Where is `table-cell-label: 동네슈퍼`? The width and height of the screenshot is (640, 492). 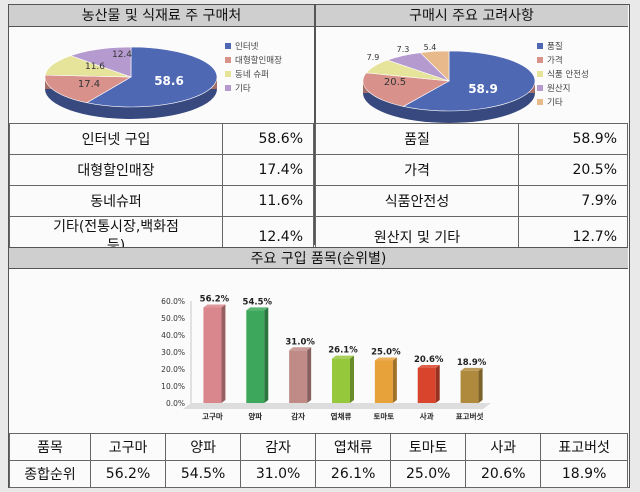
table-cell-label: 동네슈퍼 is located at coordinates (116, 201).